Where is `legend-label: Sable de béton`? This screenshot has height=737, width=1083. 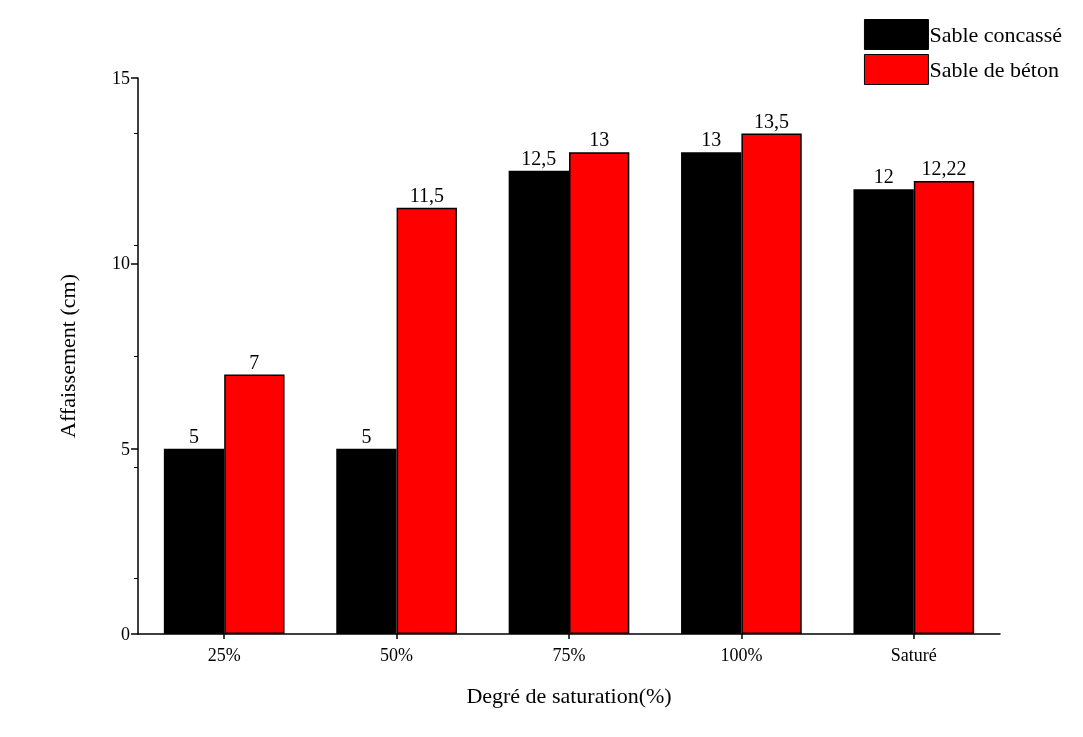
legend-label: Sable de béton is located at coordinates (994, 69).